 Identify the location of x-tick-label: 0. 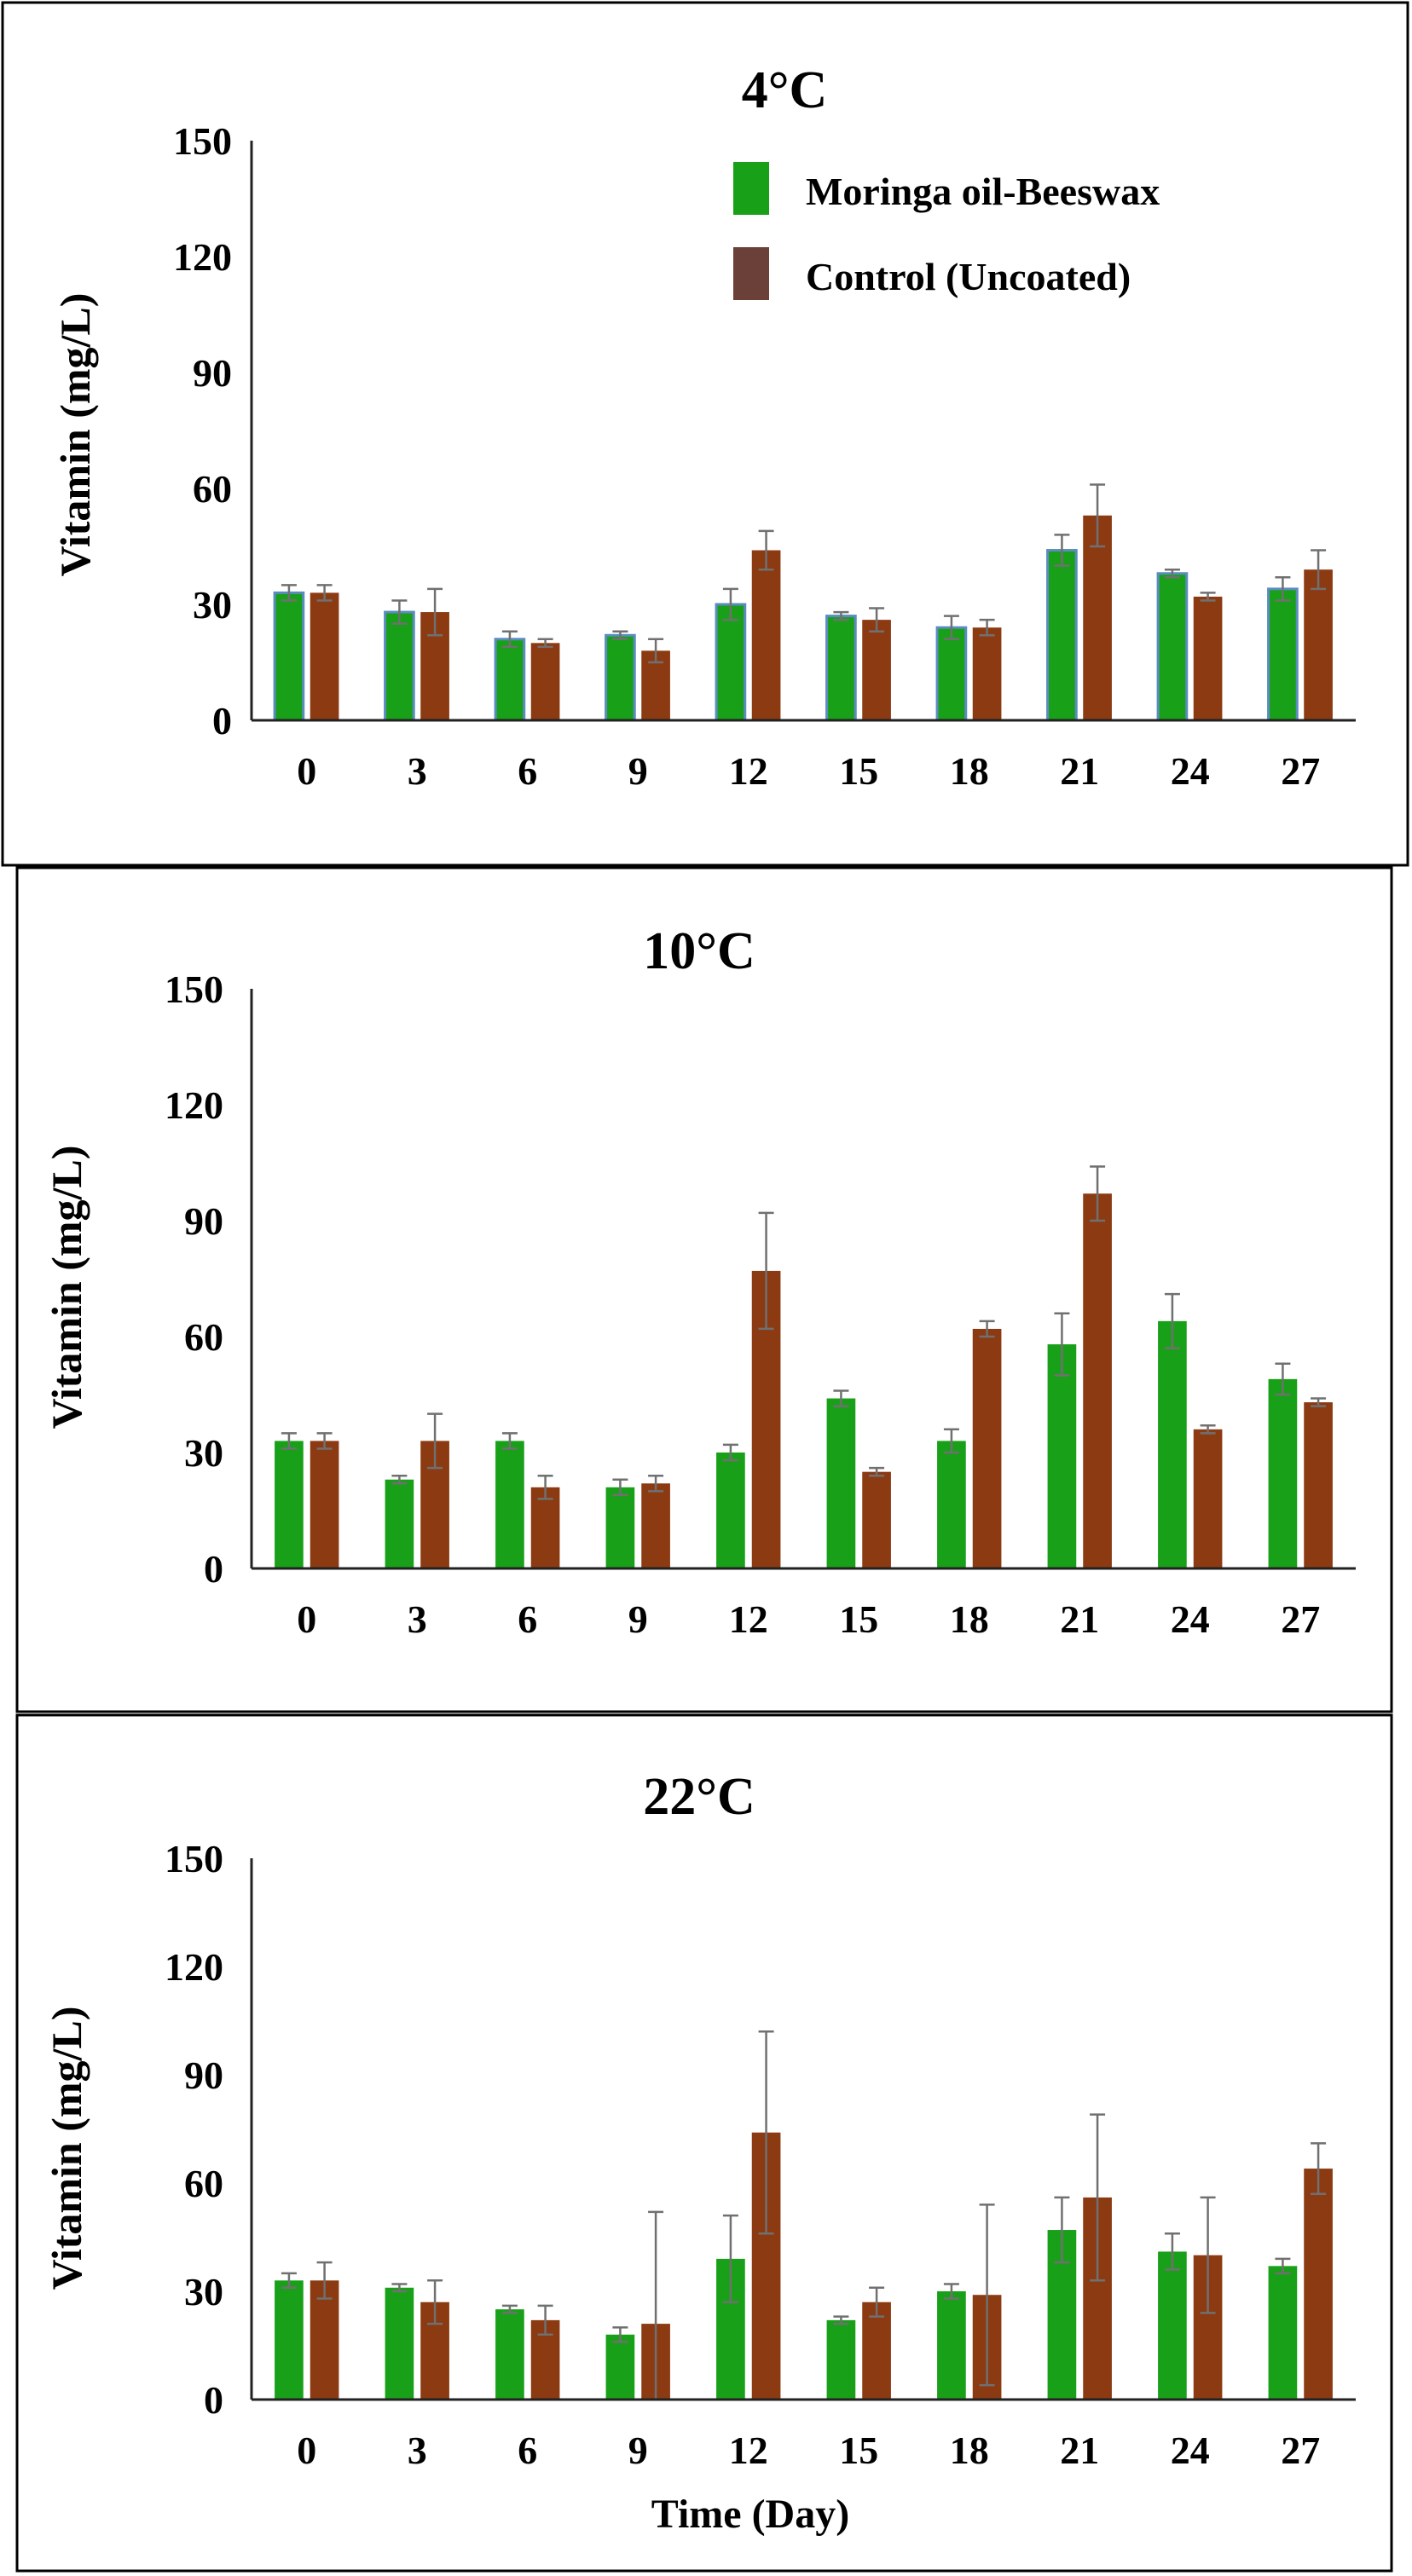
(306, 2450).